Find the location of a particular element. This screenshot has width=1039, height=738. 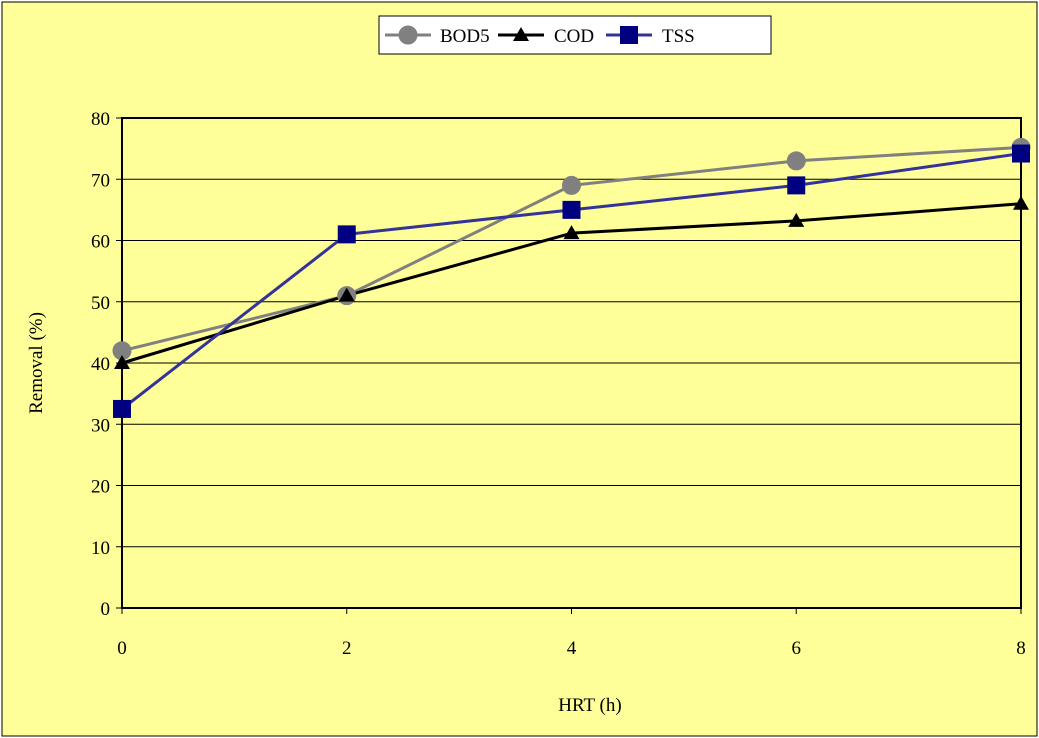

legend-bod5-marker is located at coordinates (408, 35).